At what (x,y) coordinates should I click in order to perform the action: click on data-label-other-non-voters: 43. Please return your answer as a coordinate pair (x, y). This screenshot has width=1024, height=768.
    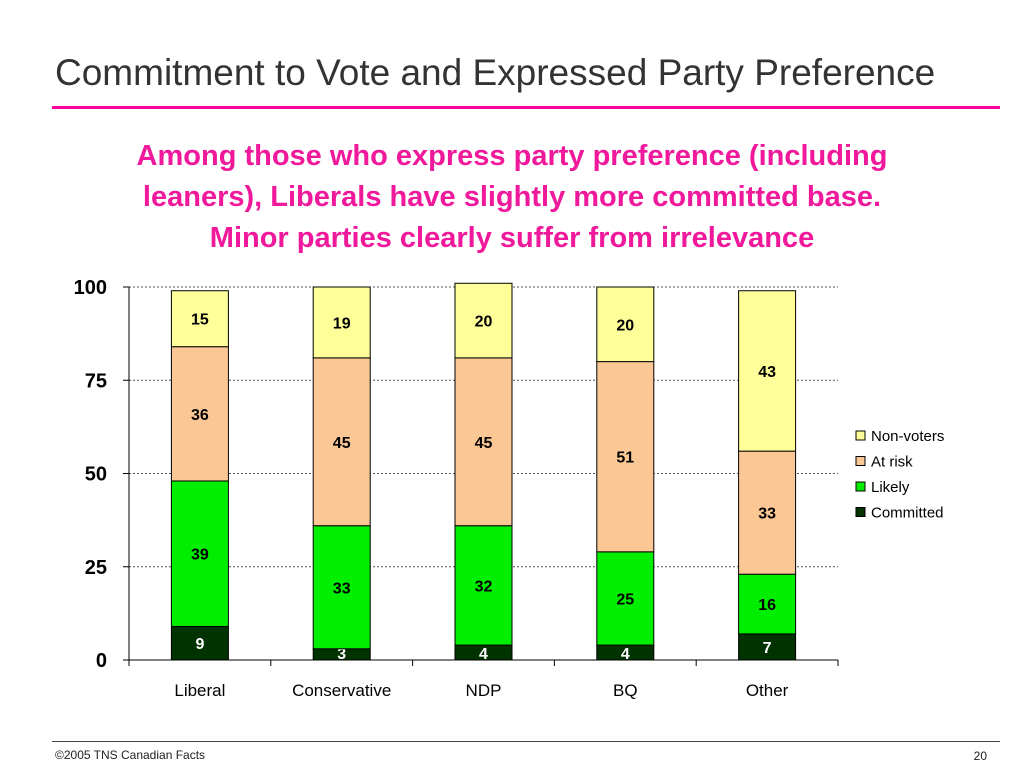
    Looking at the image, I should click on (767, 372).